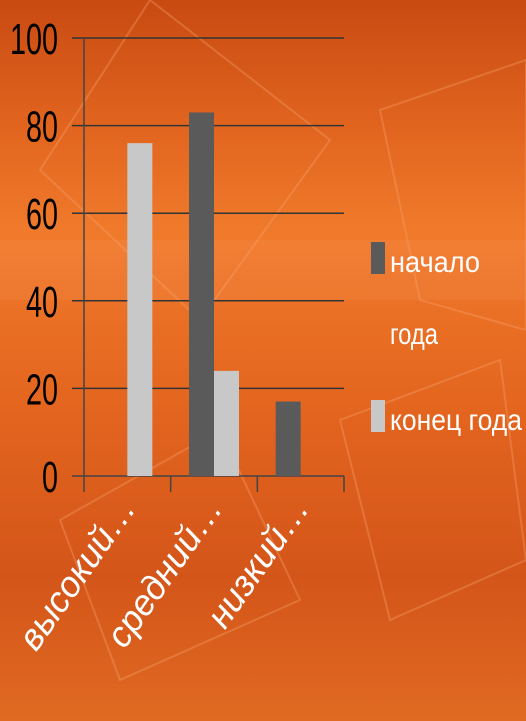 The width and height of the screenshot is (526, 721). What do you see at coordinates (42, 214) in the screenshot?
I see `y-tick-label-60: 60` at bounding box center [42, 214].